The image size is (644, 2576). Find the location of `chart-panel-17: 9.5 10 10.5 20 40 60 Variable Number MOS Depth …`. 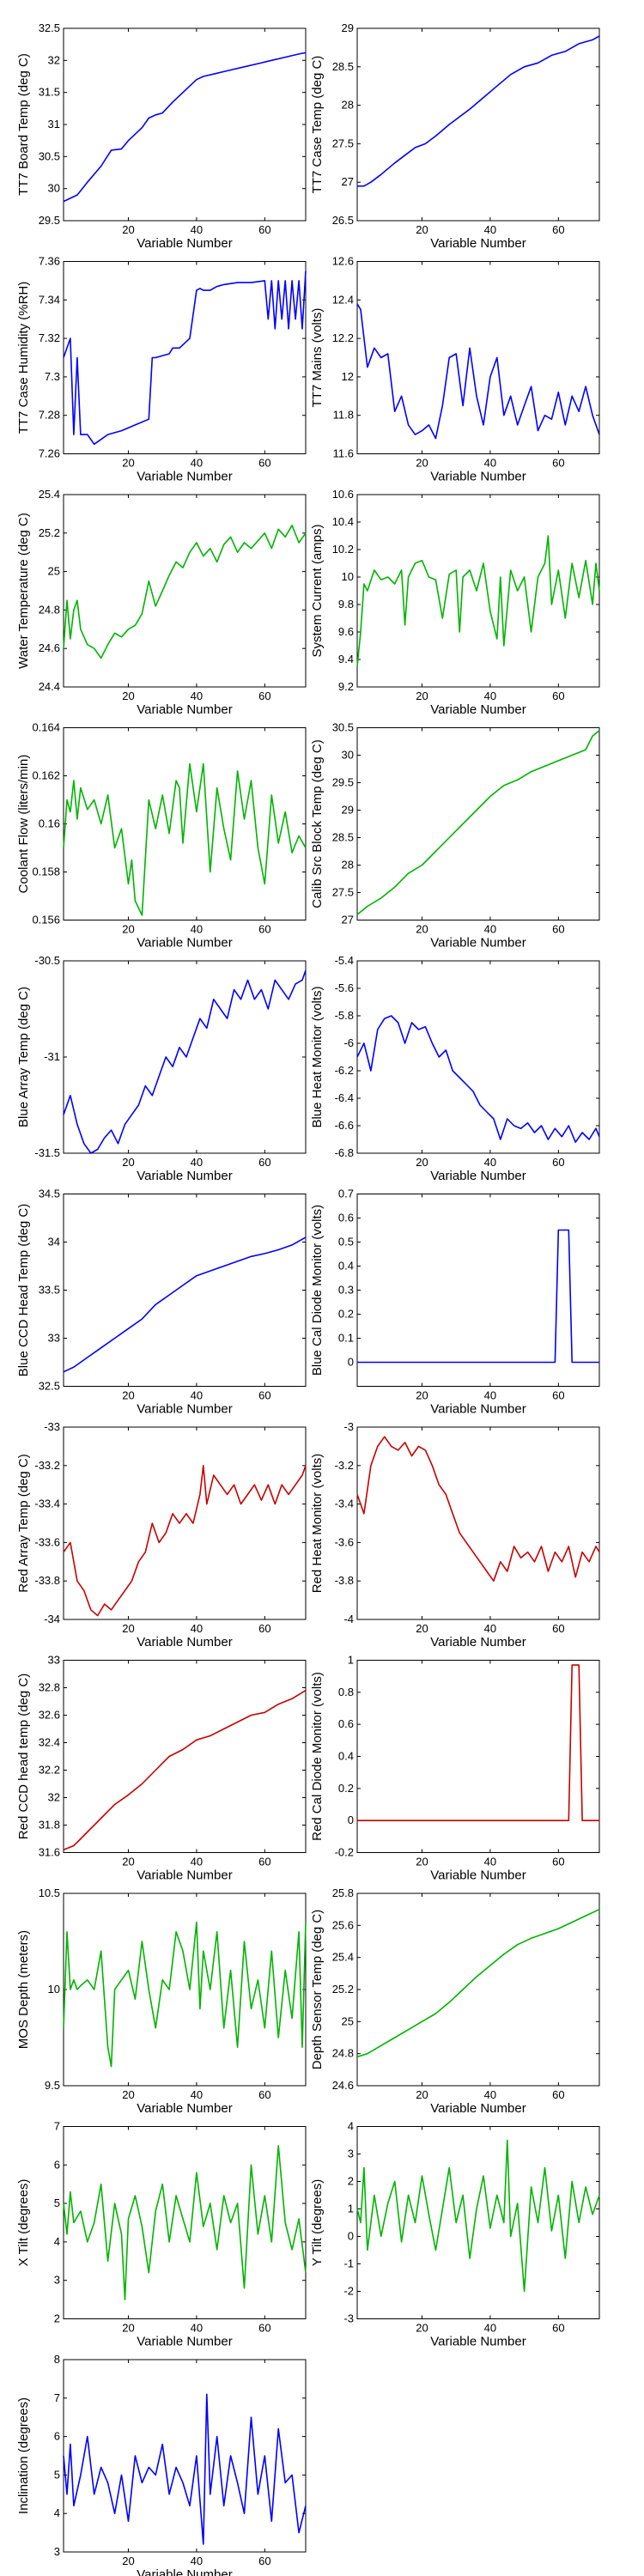

chart-panel-17: 9.5 10 10.5 20 40 60 Variable Number MOS Depth … is located at coordinates (161, 2001).